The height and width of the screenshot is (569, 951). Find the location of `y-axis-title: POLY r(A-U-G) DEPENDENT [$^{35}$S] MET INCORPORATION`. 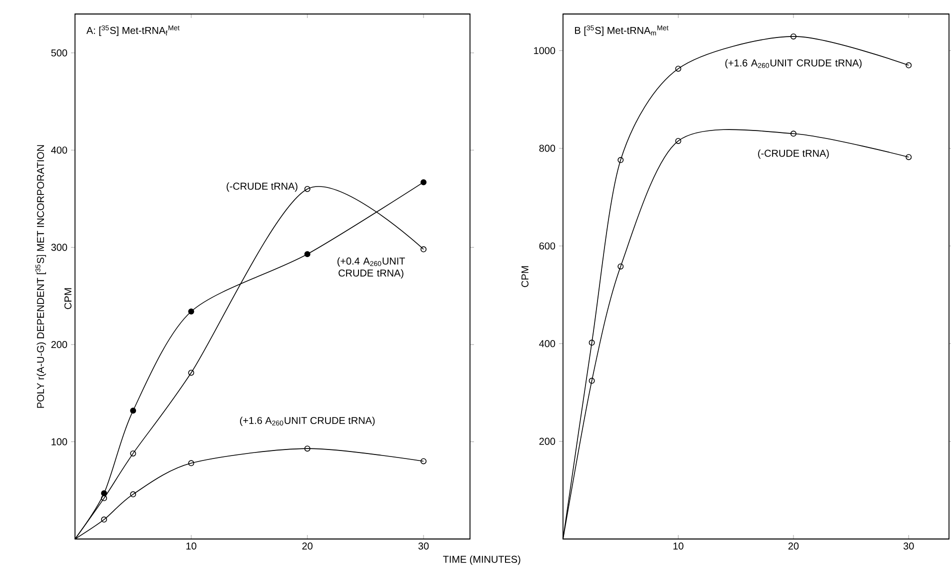

y-axis-title: POLY r(A-U-G) DEPENDENT [$^{35}$S] MET INCORPORATION is located at coordinates (40, 276).